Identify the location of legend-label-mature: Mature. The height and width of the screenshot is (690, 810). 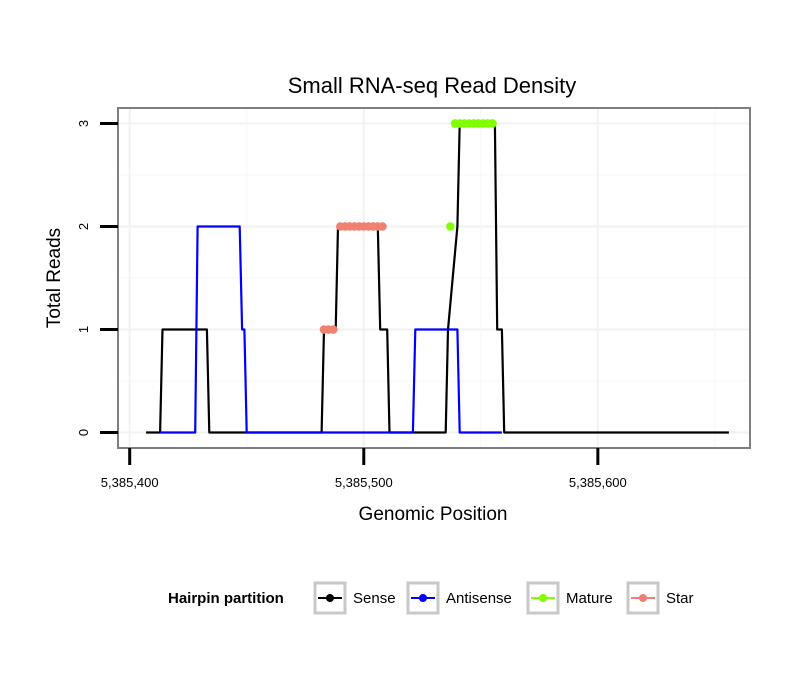
(589, 598).